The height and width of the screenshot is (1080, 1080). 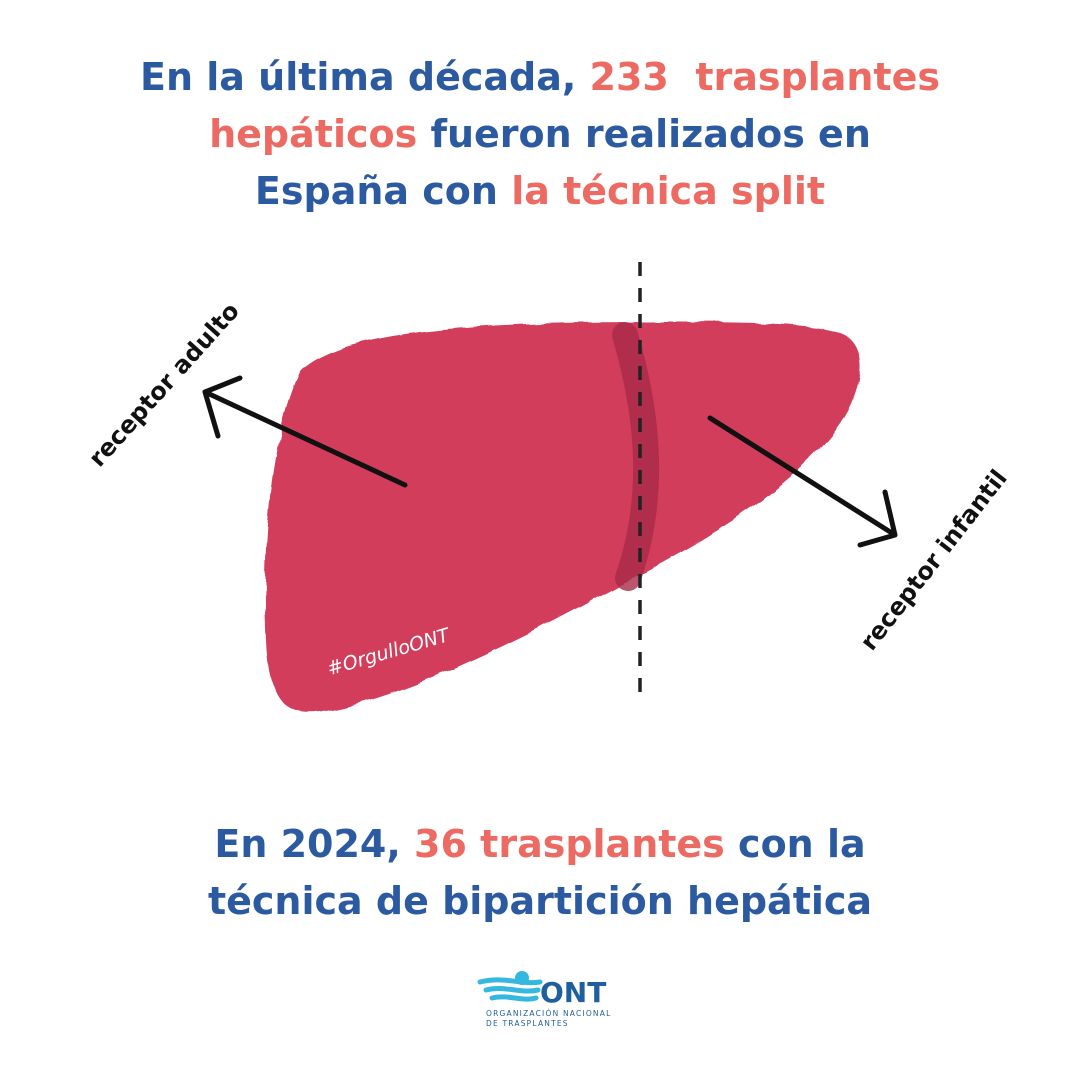 What do you see at coordinates (636, 456) in the screenshot?
I see `cut-band` at bounding box center [636, 456].